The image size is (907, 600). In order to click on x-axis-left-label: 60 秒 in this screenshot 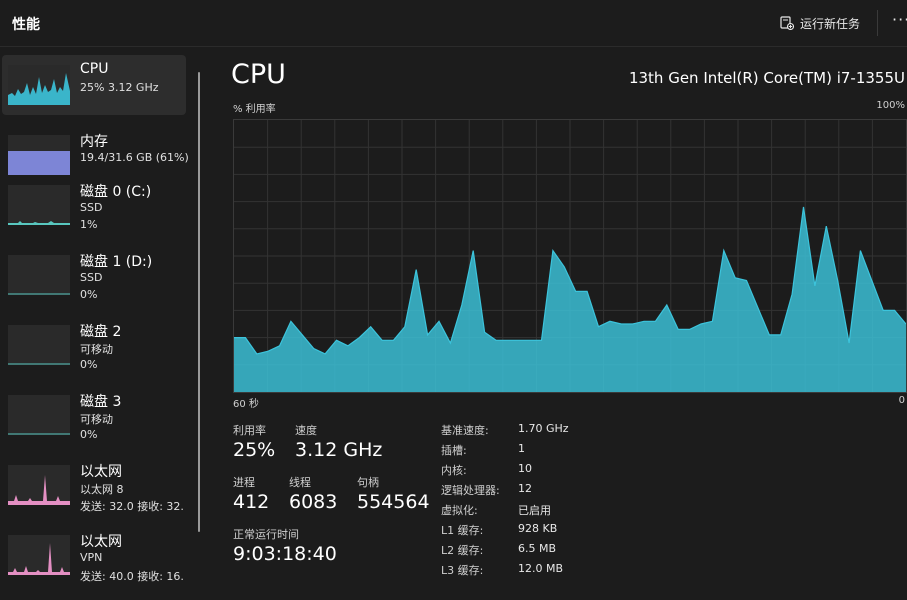, I will do `click(246, 404)`.